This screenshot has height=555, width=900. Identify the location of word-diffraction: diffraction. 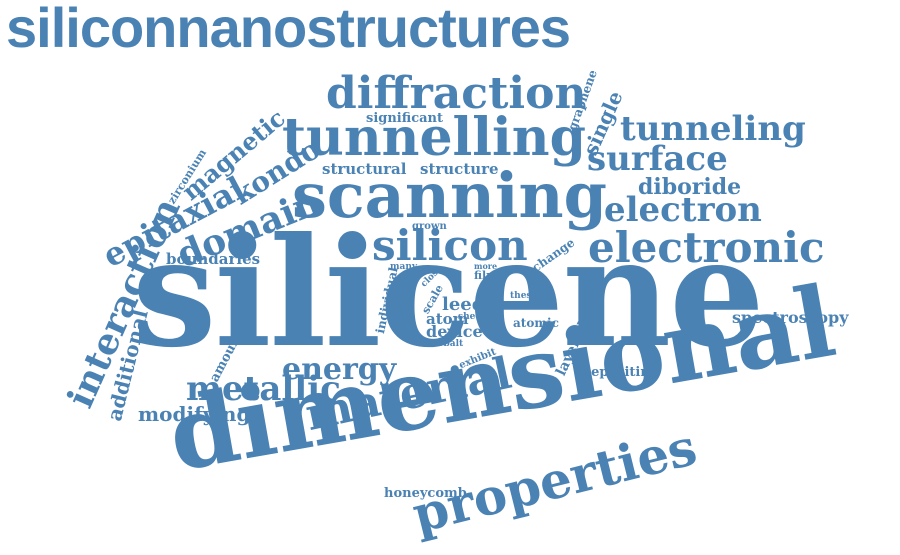
(456, 93).